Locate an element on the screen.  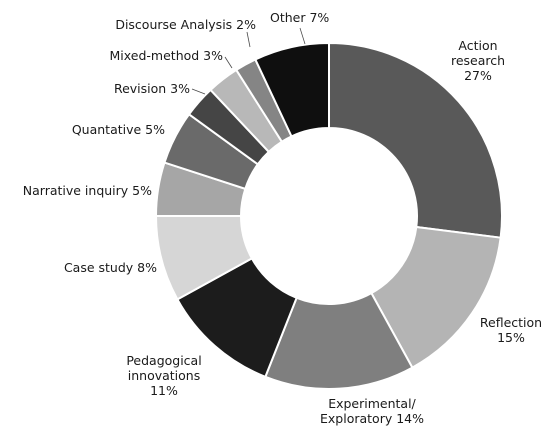
label-line: Experimental/ is located at coordinates (372, 403).